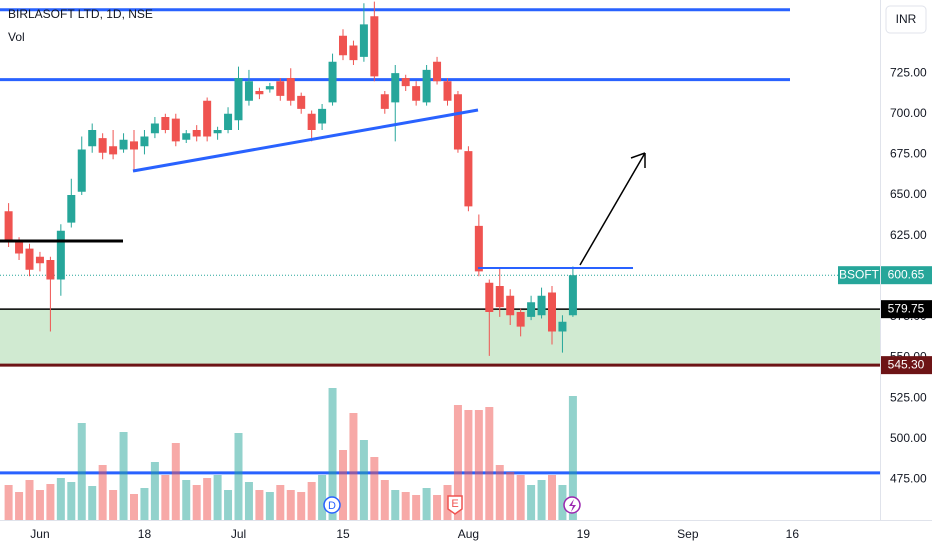 The width and height of the screenshot is (932, 550). I want to click on dividend-marker, so click(332, 505).